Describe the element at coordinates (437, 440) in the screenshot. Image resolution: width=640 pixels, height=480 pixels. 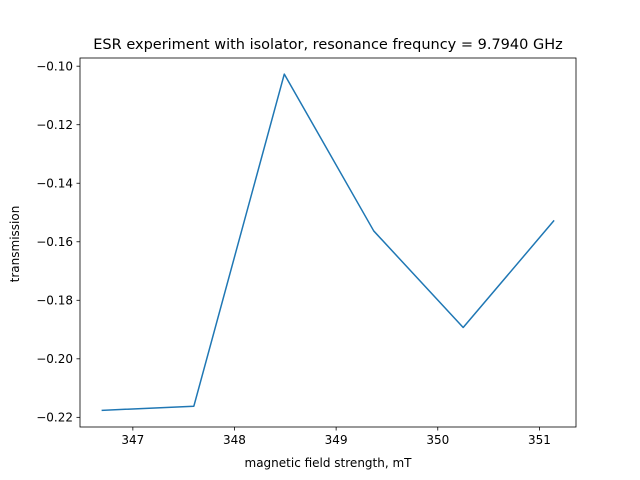
I see `x-tick-label: 350` at that location.